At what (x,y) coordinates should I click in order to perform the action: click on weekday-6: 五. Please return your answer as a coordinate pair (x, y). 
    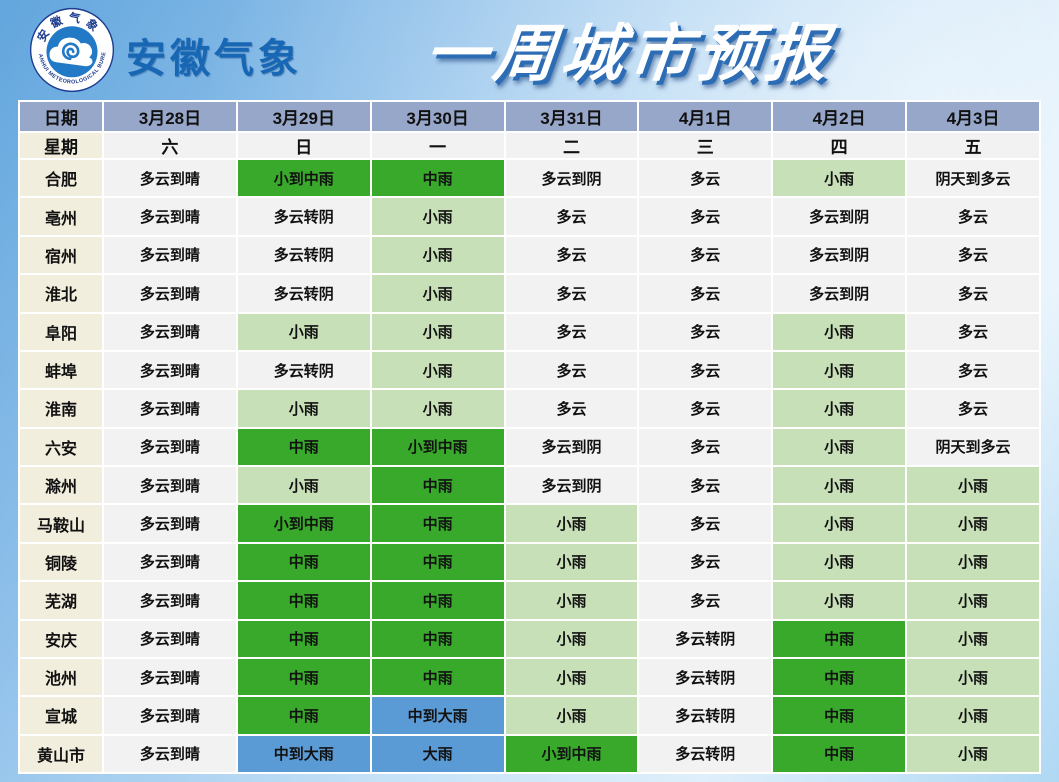
    Looking at the image, I should click on (973, 145).